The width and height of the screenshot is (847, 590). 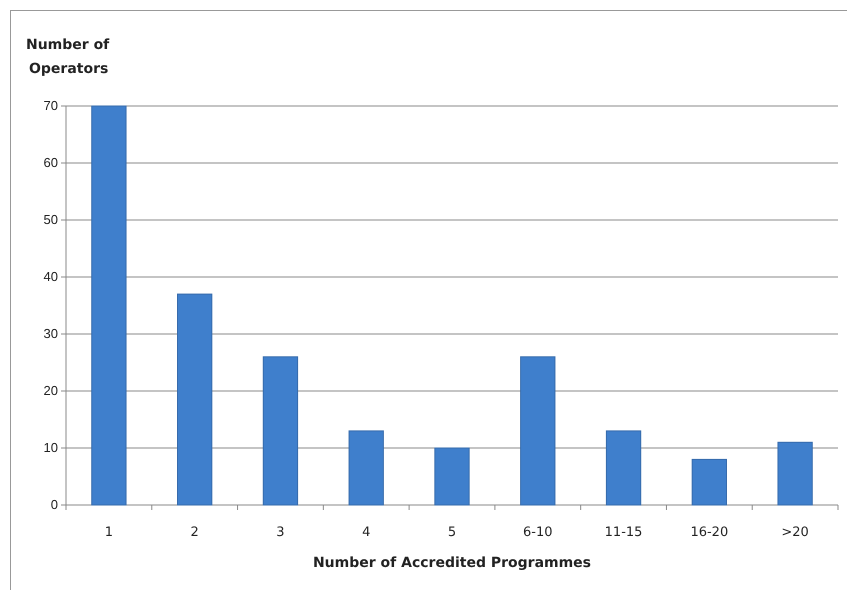 I want to click on x-tick-label: 6-10, so click(x=538, y=532).